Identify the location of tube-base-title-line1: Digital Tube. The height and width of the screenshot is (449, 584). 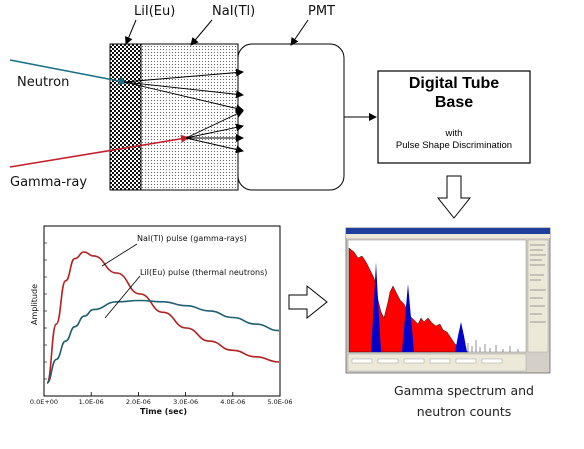
(454, 83).